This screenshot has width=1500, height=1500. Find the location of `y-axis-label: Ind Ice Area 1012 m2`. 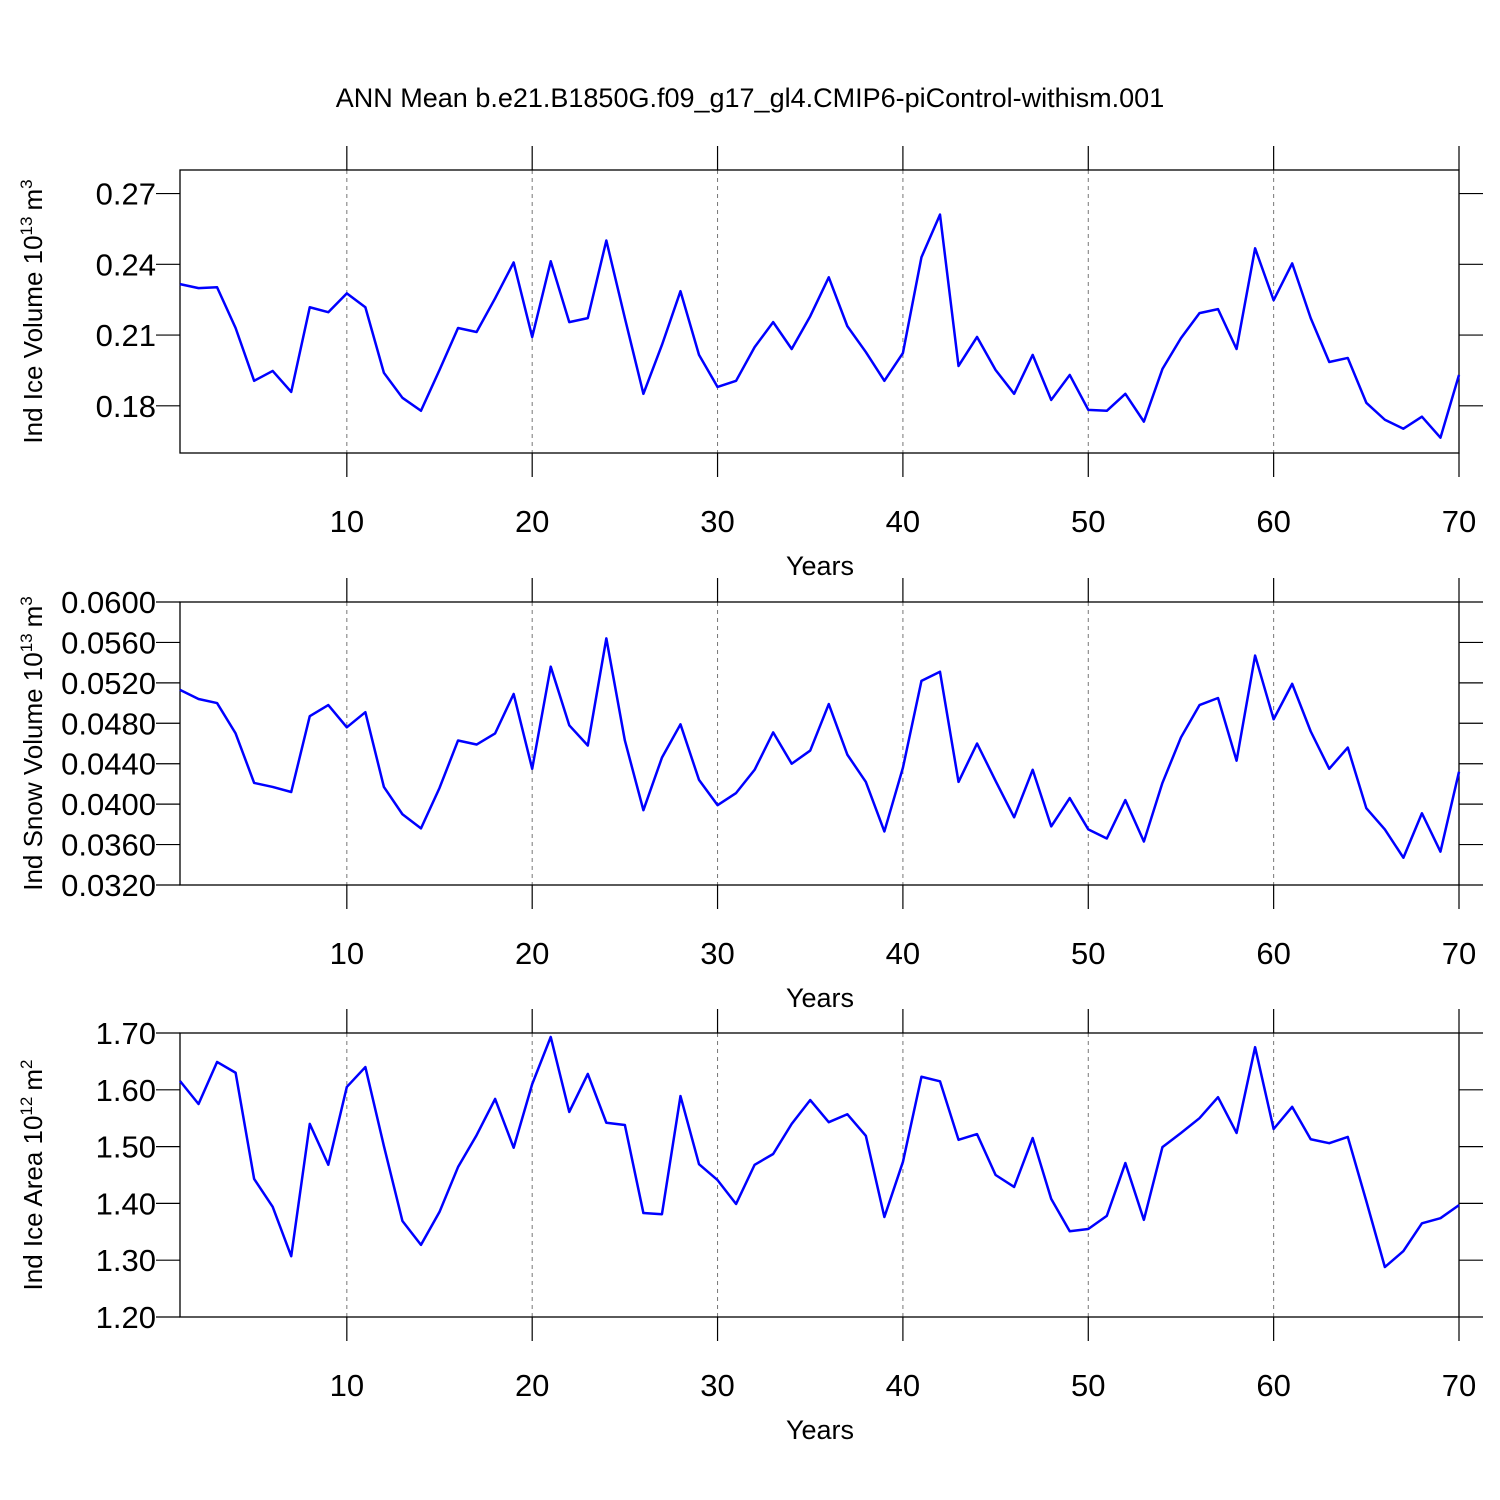

y-axis-label: Ind Ice Area 1012 m2 is located at coordinates (32, 1175).